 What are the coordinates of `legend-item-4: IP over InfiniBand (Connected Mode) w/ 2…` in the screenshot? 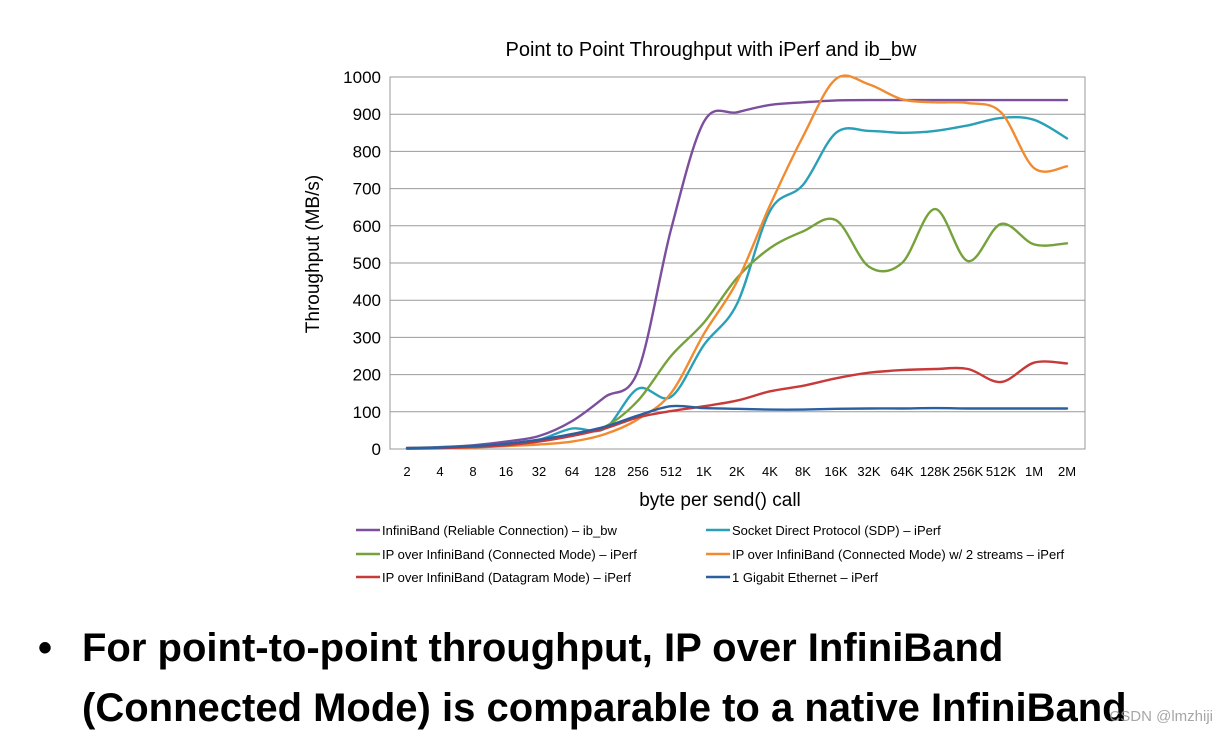 It's located at (885, 554).